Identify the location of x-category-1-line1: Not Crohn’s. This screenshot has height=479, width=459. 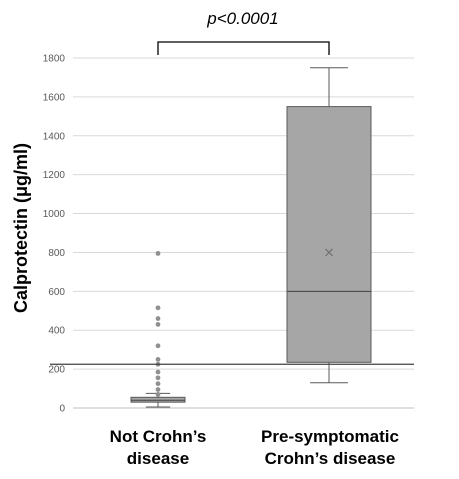
(158, 436).